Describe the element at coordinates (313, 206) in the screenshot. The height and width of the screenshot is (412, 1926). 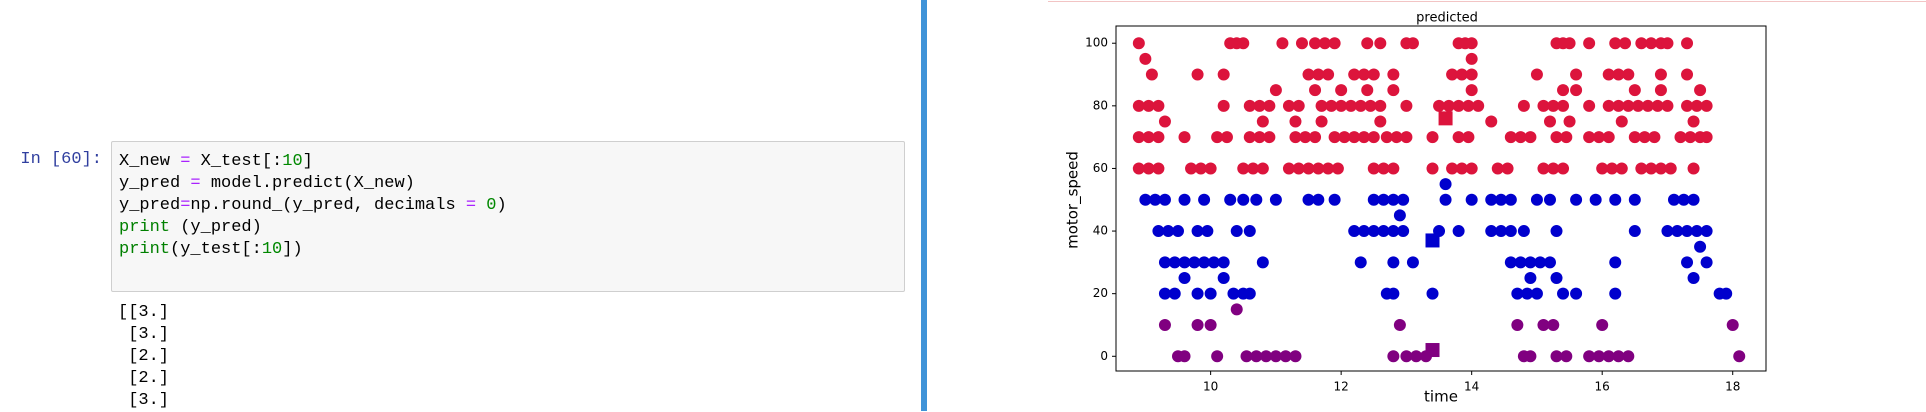
I see `code-line: y_pred=np.round_(y_pred, decimals = 0)` at that location.